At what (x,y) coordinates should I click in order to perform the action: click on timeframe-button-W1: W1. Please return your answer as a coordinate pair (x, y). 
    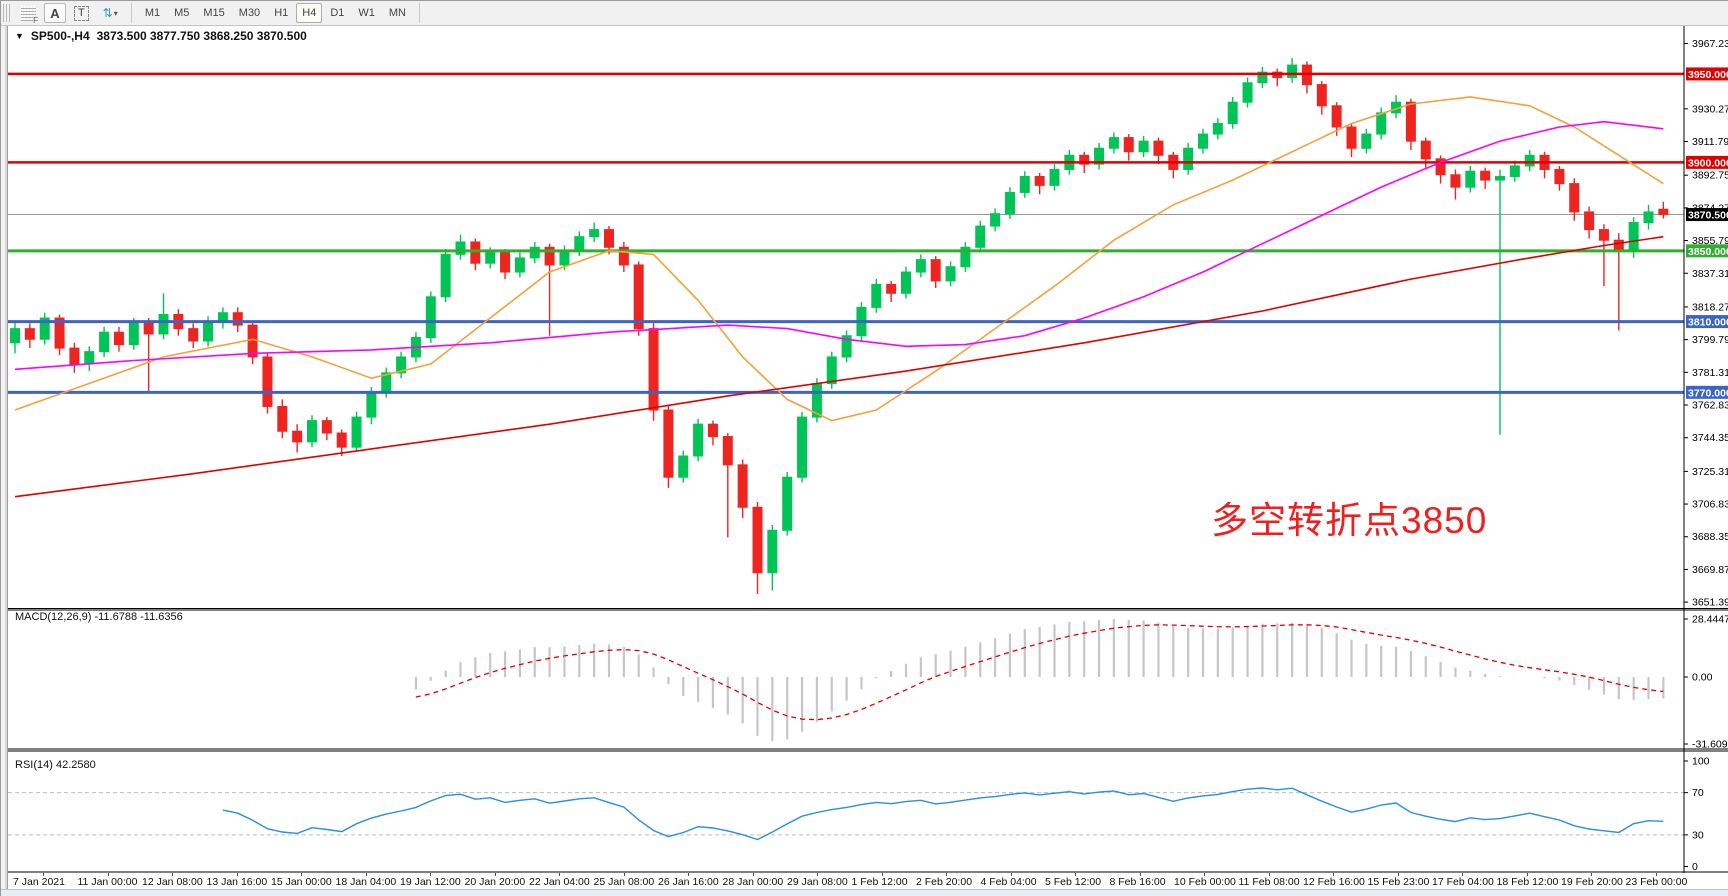
    Looking at the image, I should click on (366, 13).